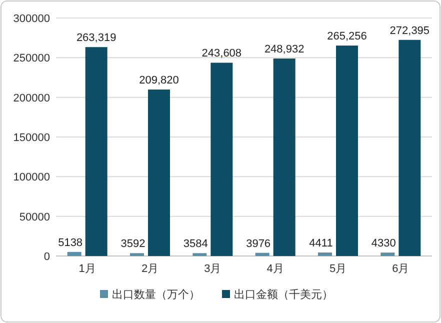 The image size is (441, 323). What do you see at coordinates (47, 257) in the screenshot?
I see `y-tick-label: 0` at bounding box center [47, 257].